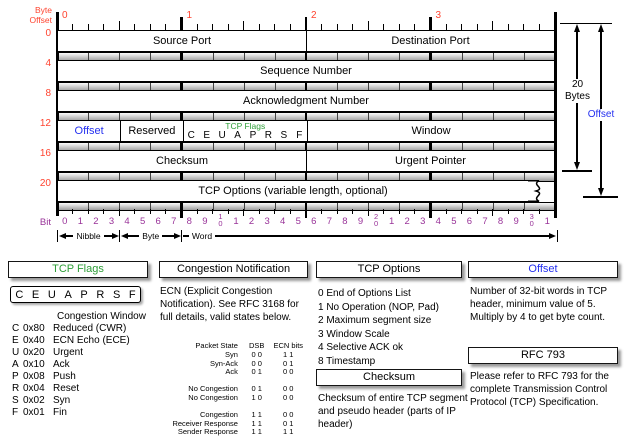  I want to click on flag-letter: C, so click(191, 135).